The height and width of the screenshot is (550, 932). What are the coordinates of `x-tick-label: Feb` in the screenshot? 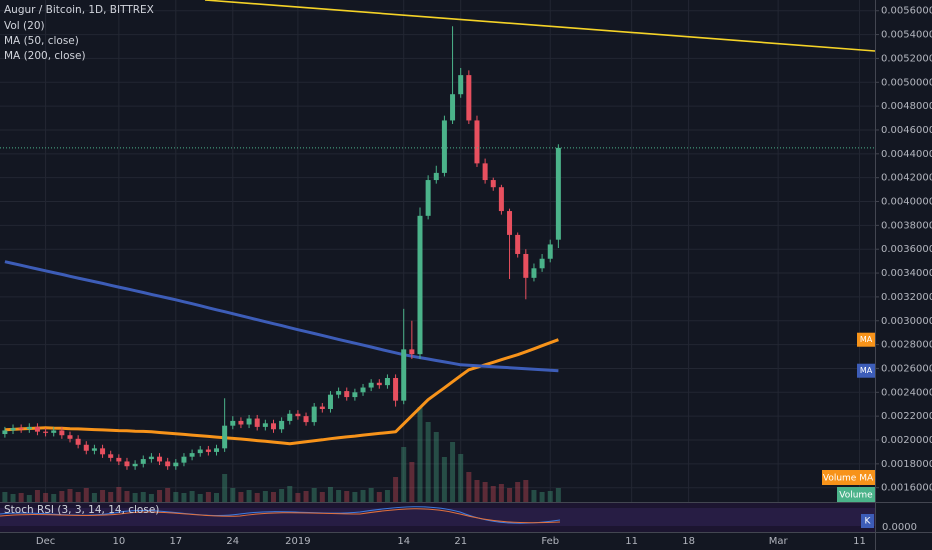 It's located at (550, 541).